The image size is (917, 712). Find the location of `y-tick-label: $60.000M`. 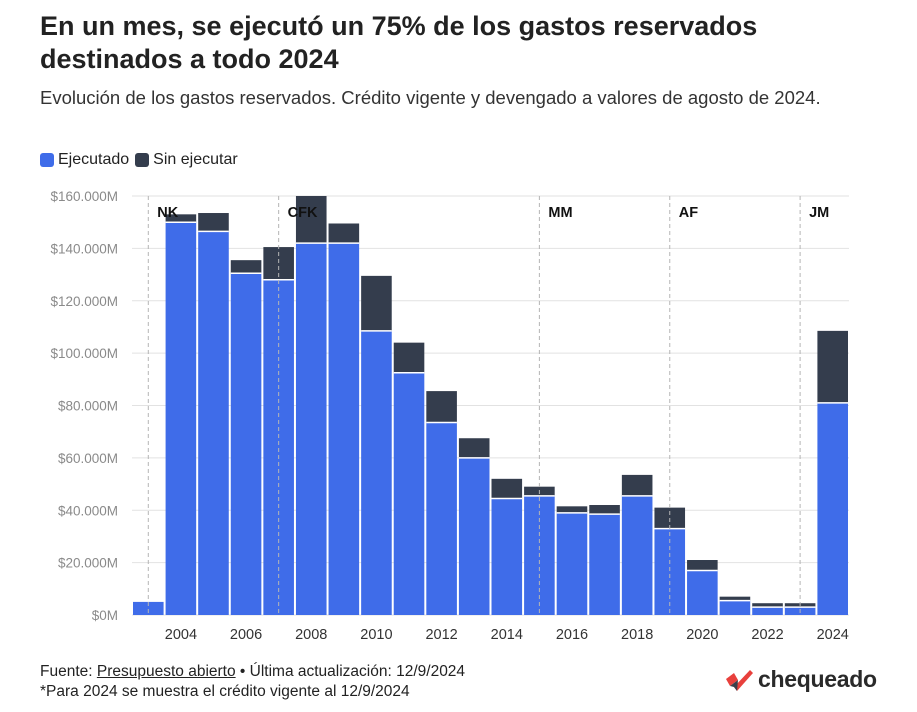

y-tick-label: $60.000M is located at coordinates (88, 458).